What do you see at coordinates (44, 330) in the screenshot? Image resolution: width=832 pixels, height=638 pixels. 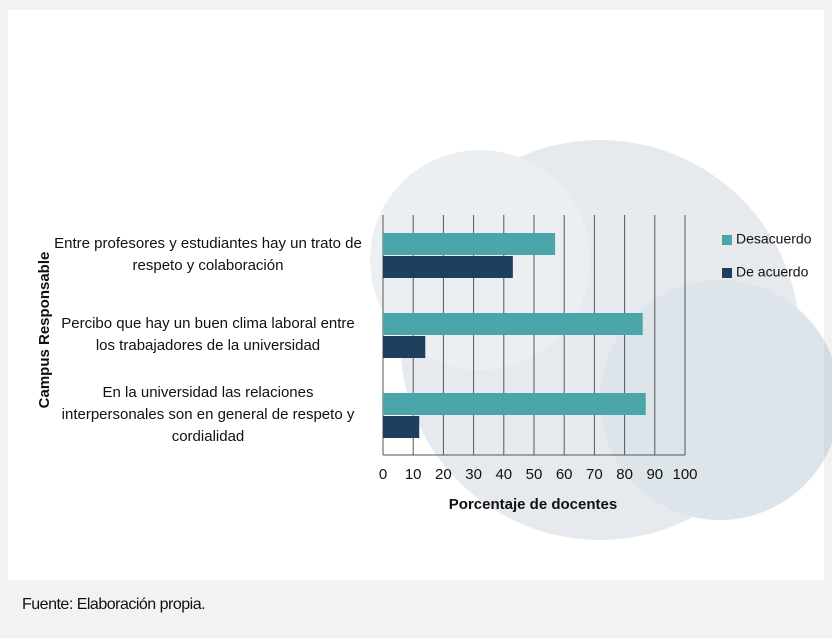 I see `y-axis-title: Campus Responsable` at bounding box center [44, 330].